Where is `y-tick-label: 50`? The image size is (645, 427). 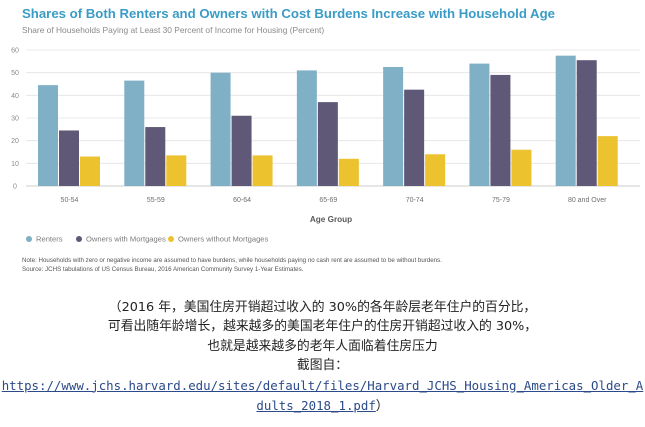 y-tick-label: 50 is located at coordinates (15, 73).